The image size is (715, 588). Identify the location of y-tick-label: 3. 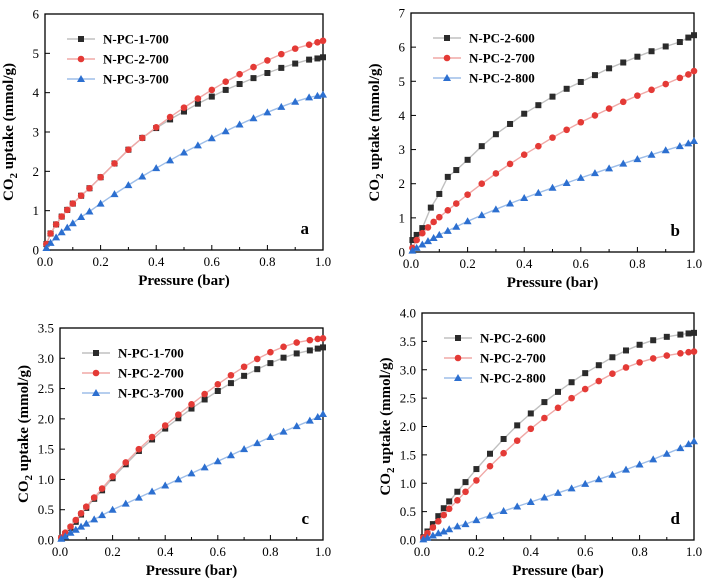
(36, 132).